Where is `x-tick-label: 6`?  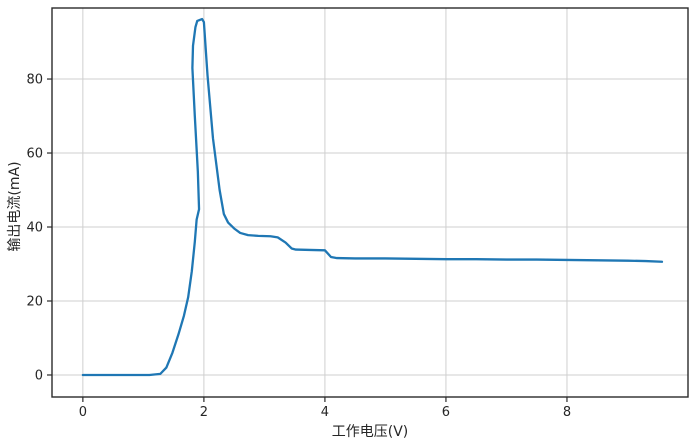
x-tick-label: 6 is located at coordinates (446, 412).